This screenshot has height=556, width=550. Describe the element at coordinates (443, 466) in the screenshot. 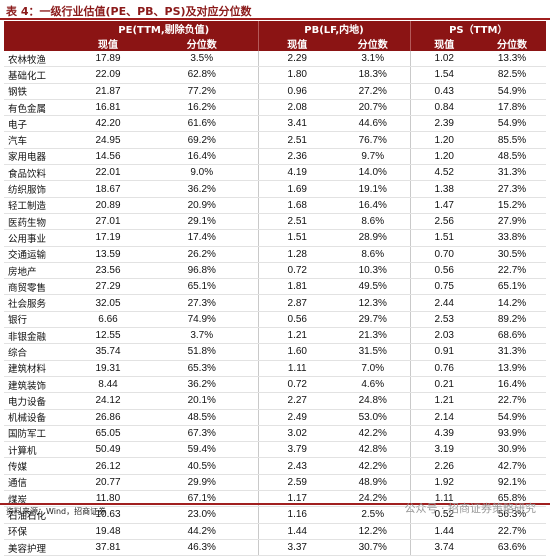

I see `ps-value: 2.26` at that location.